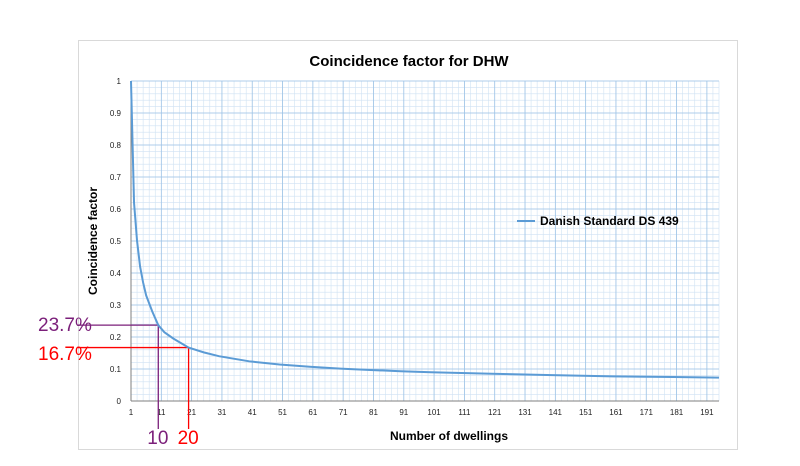 The height and width of the screenshot is (466, 800). Describe the element at coordinates (409, 61) in the screenshot. I see `chart-title: Coincidence factor for DHW` at that location.